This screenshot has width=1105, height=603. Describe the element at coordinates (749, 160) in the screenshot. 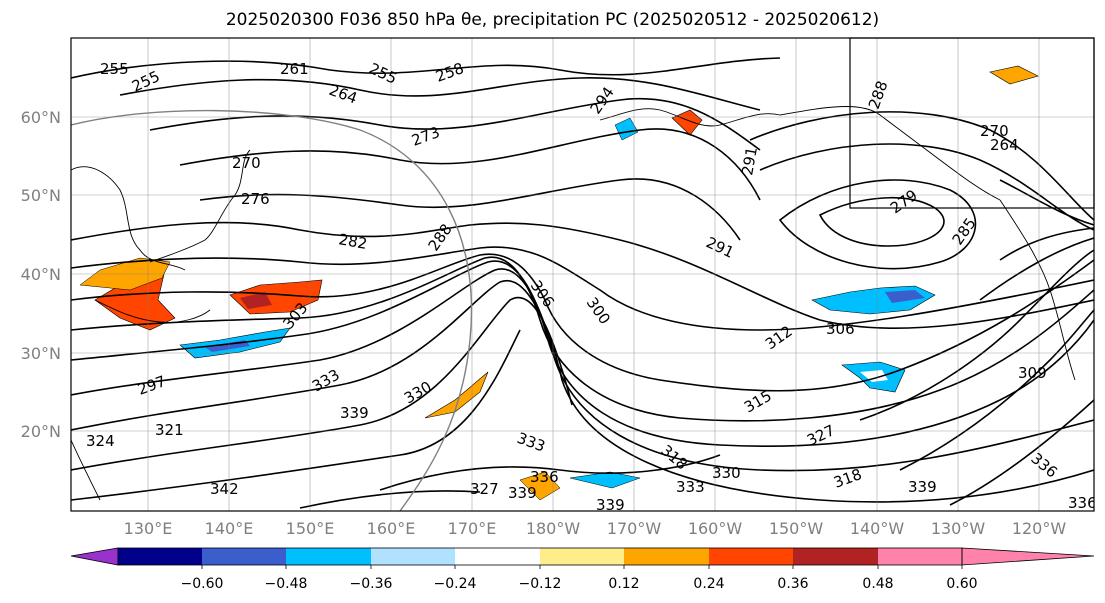

I see `contour-label: 291` at that location.